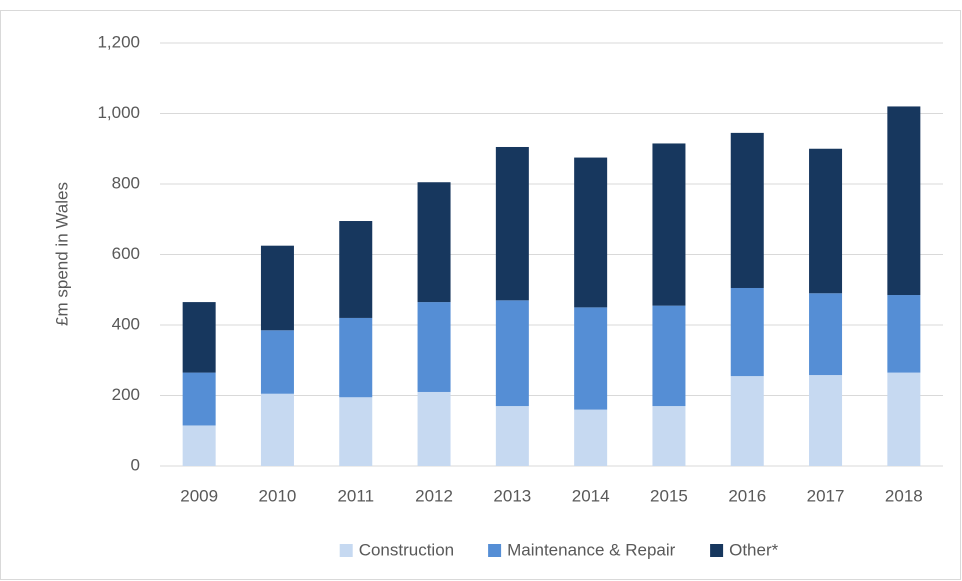 The height and width of the screenshot is (581, 962). What do you see at coordinates (126, 182) in the screenshot?
I see `y-tick-label: 800` at bounding box center [126, 182].